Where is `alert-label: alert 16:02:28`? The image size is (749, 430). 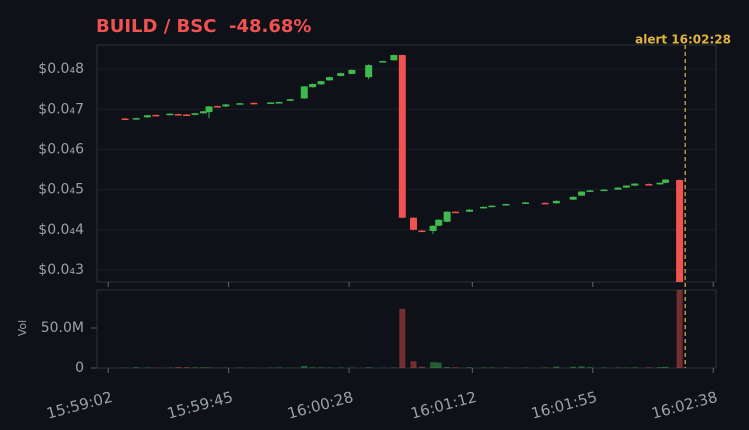 alert-label: alert 16:02:28 is located at coordinates (683, 40).